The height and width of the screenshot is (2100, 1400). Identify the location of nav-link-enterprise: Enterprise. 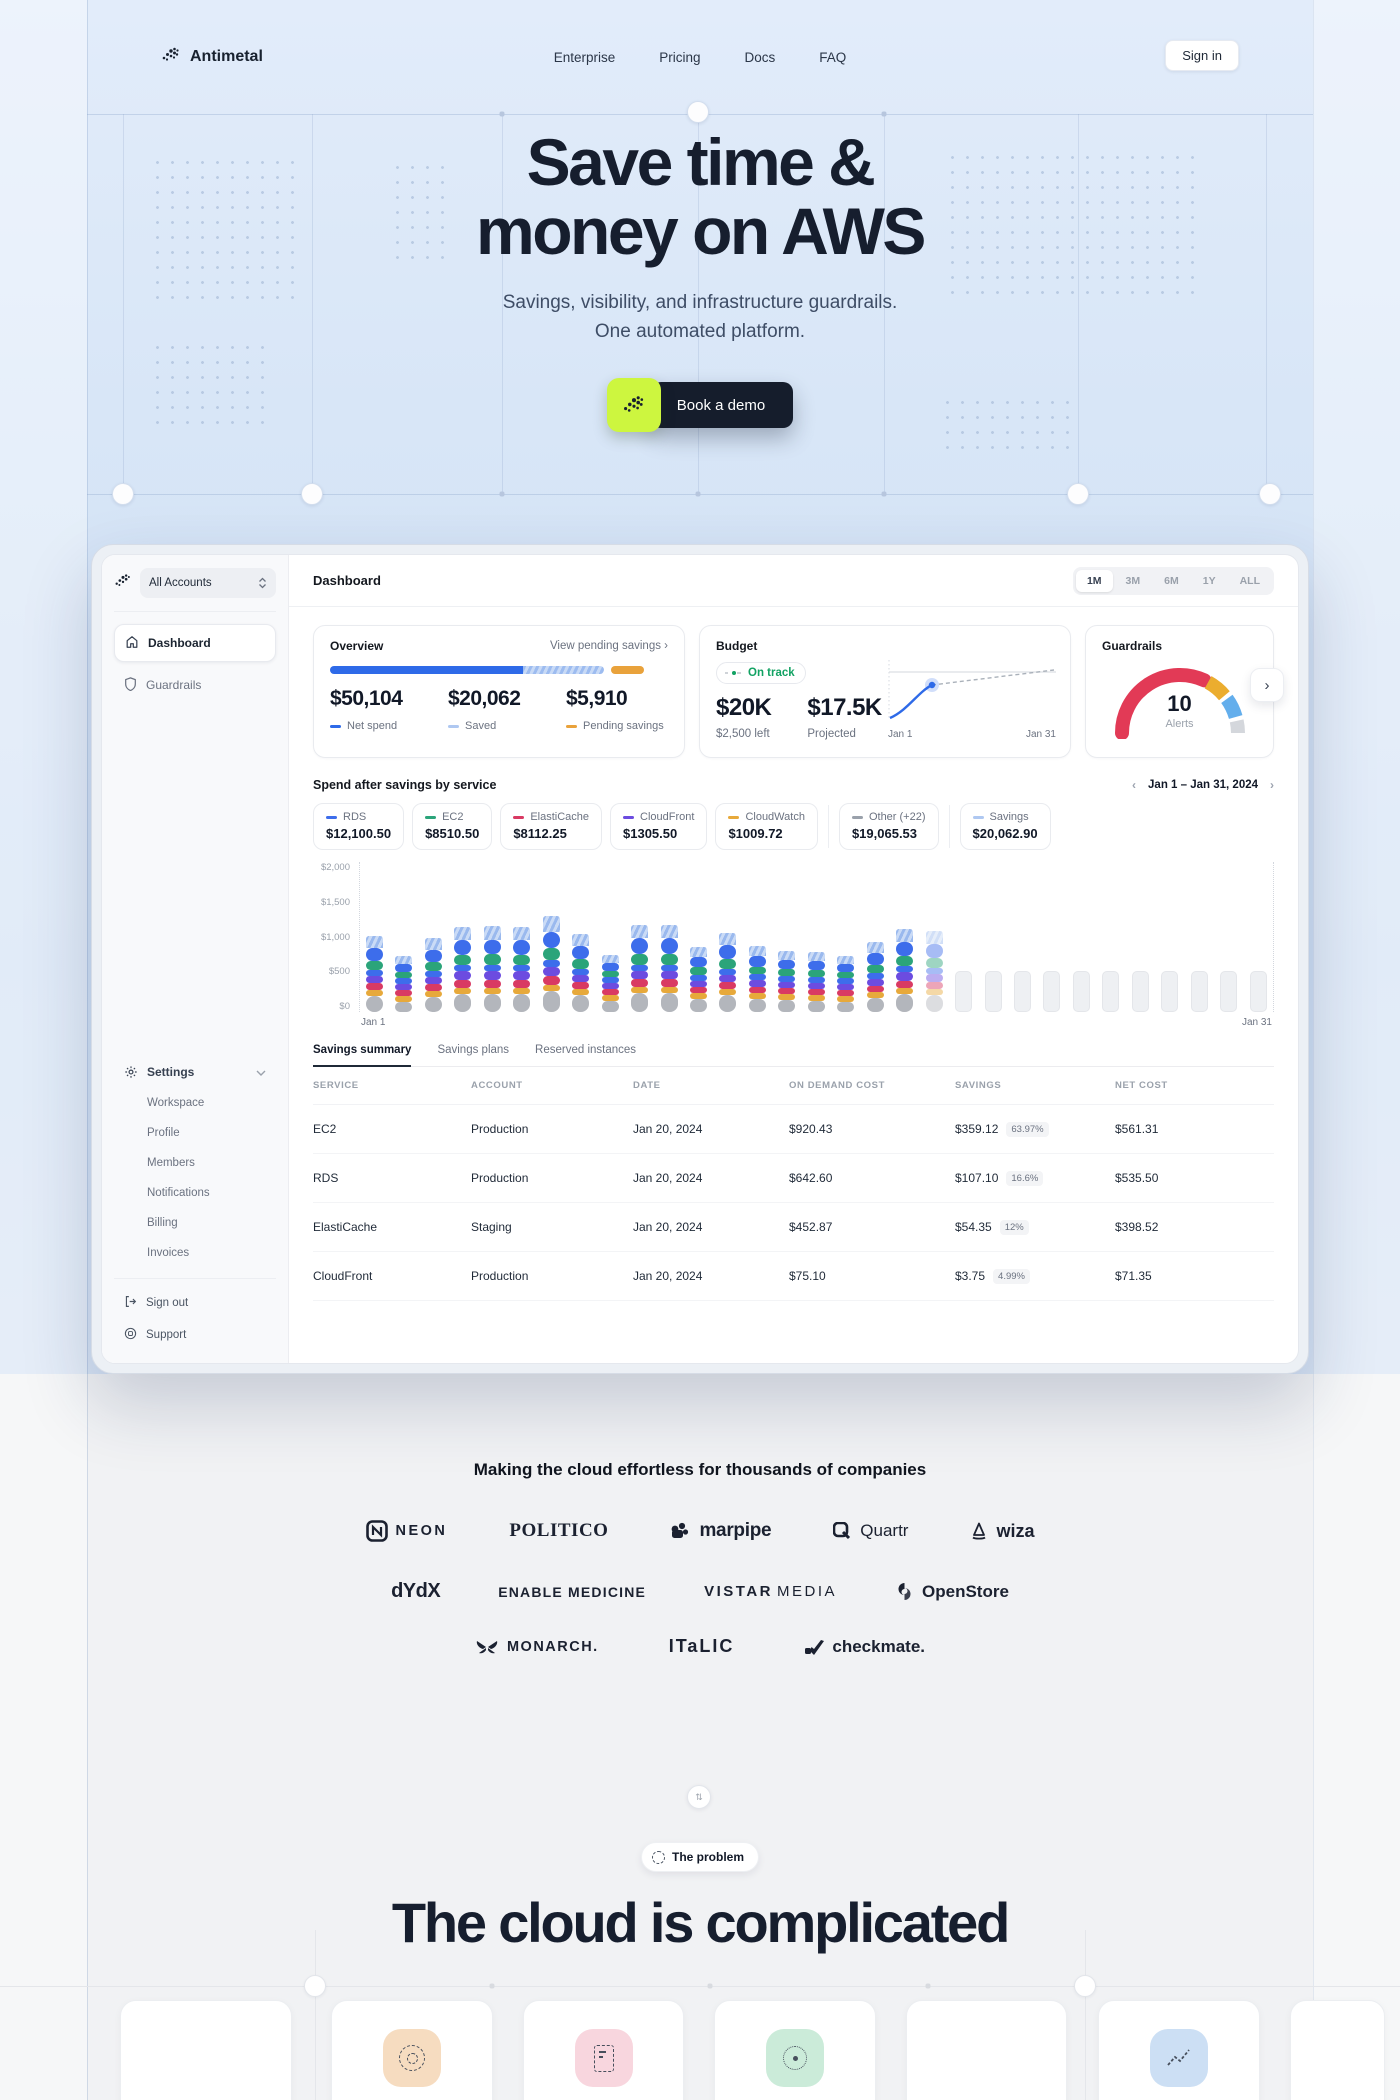
(584, 57).